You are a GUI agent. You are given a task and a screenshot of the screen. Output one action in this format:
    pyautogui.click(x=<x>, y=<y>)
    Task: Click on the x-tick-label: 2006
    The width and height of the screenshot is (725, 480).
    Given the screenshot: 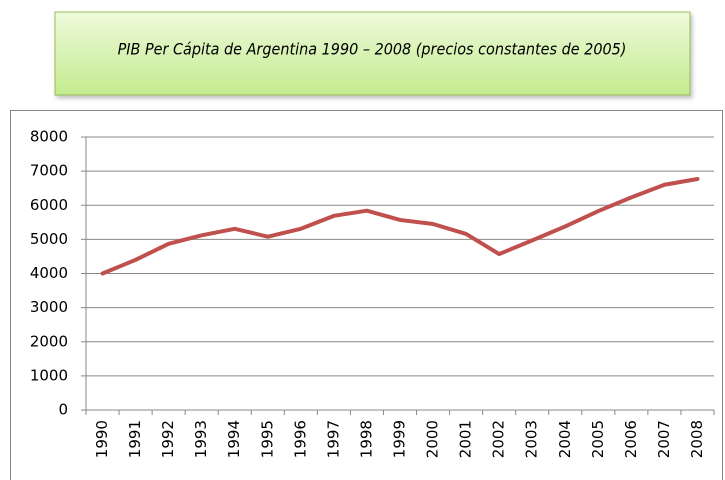 What is the action you would take?
    pyautogui.click(x=631, y=439)
    